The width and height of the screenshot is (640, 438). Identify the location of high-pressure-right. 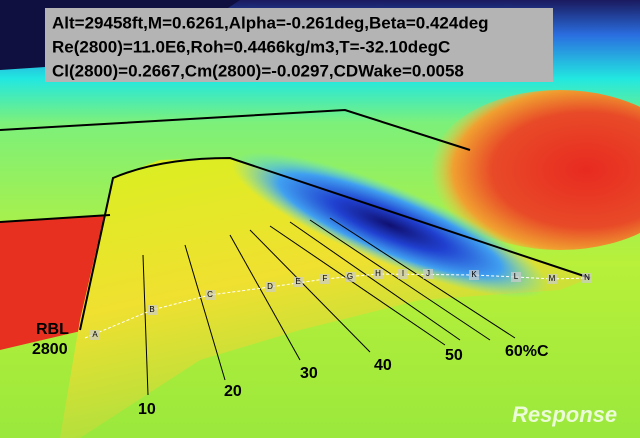
(535, 170).